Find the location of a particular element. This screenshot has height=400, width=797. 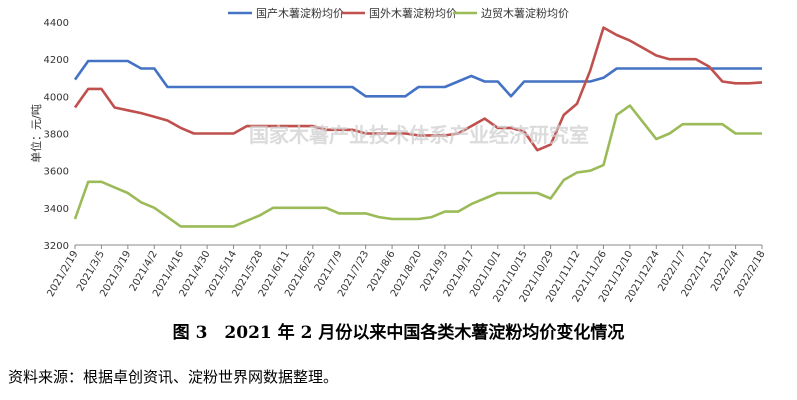

y-tick-label: 4000 is located at coordinates (56, 97).